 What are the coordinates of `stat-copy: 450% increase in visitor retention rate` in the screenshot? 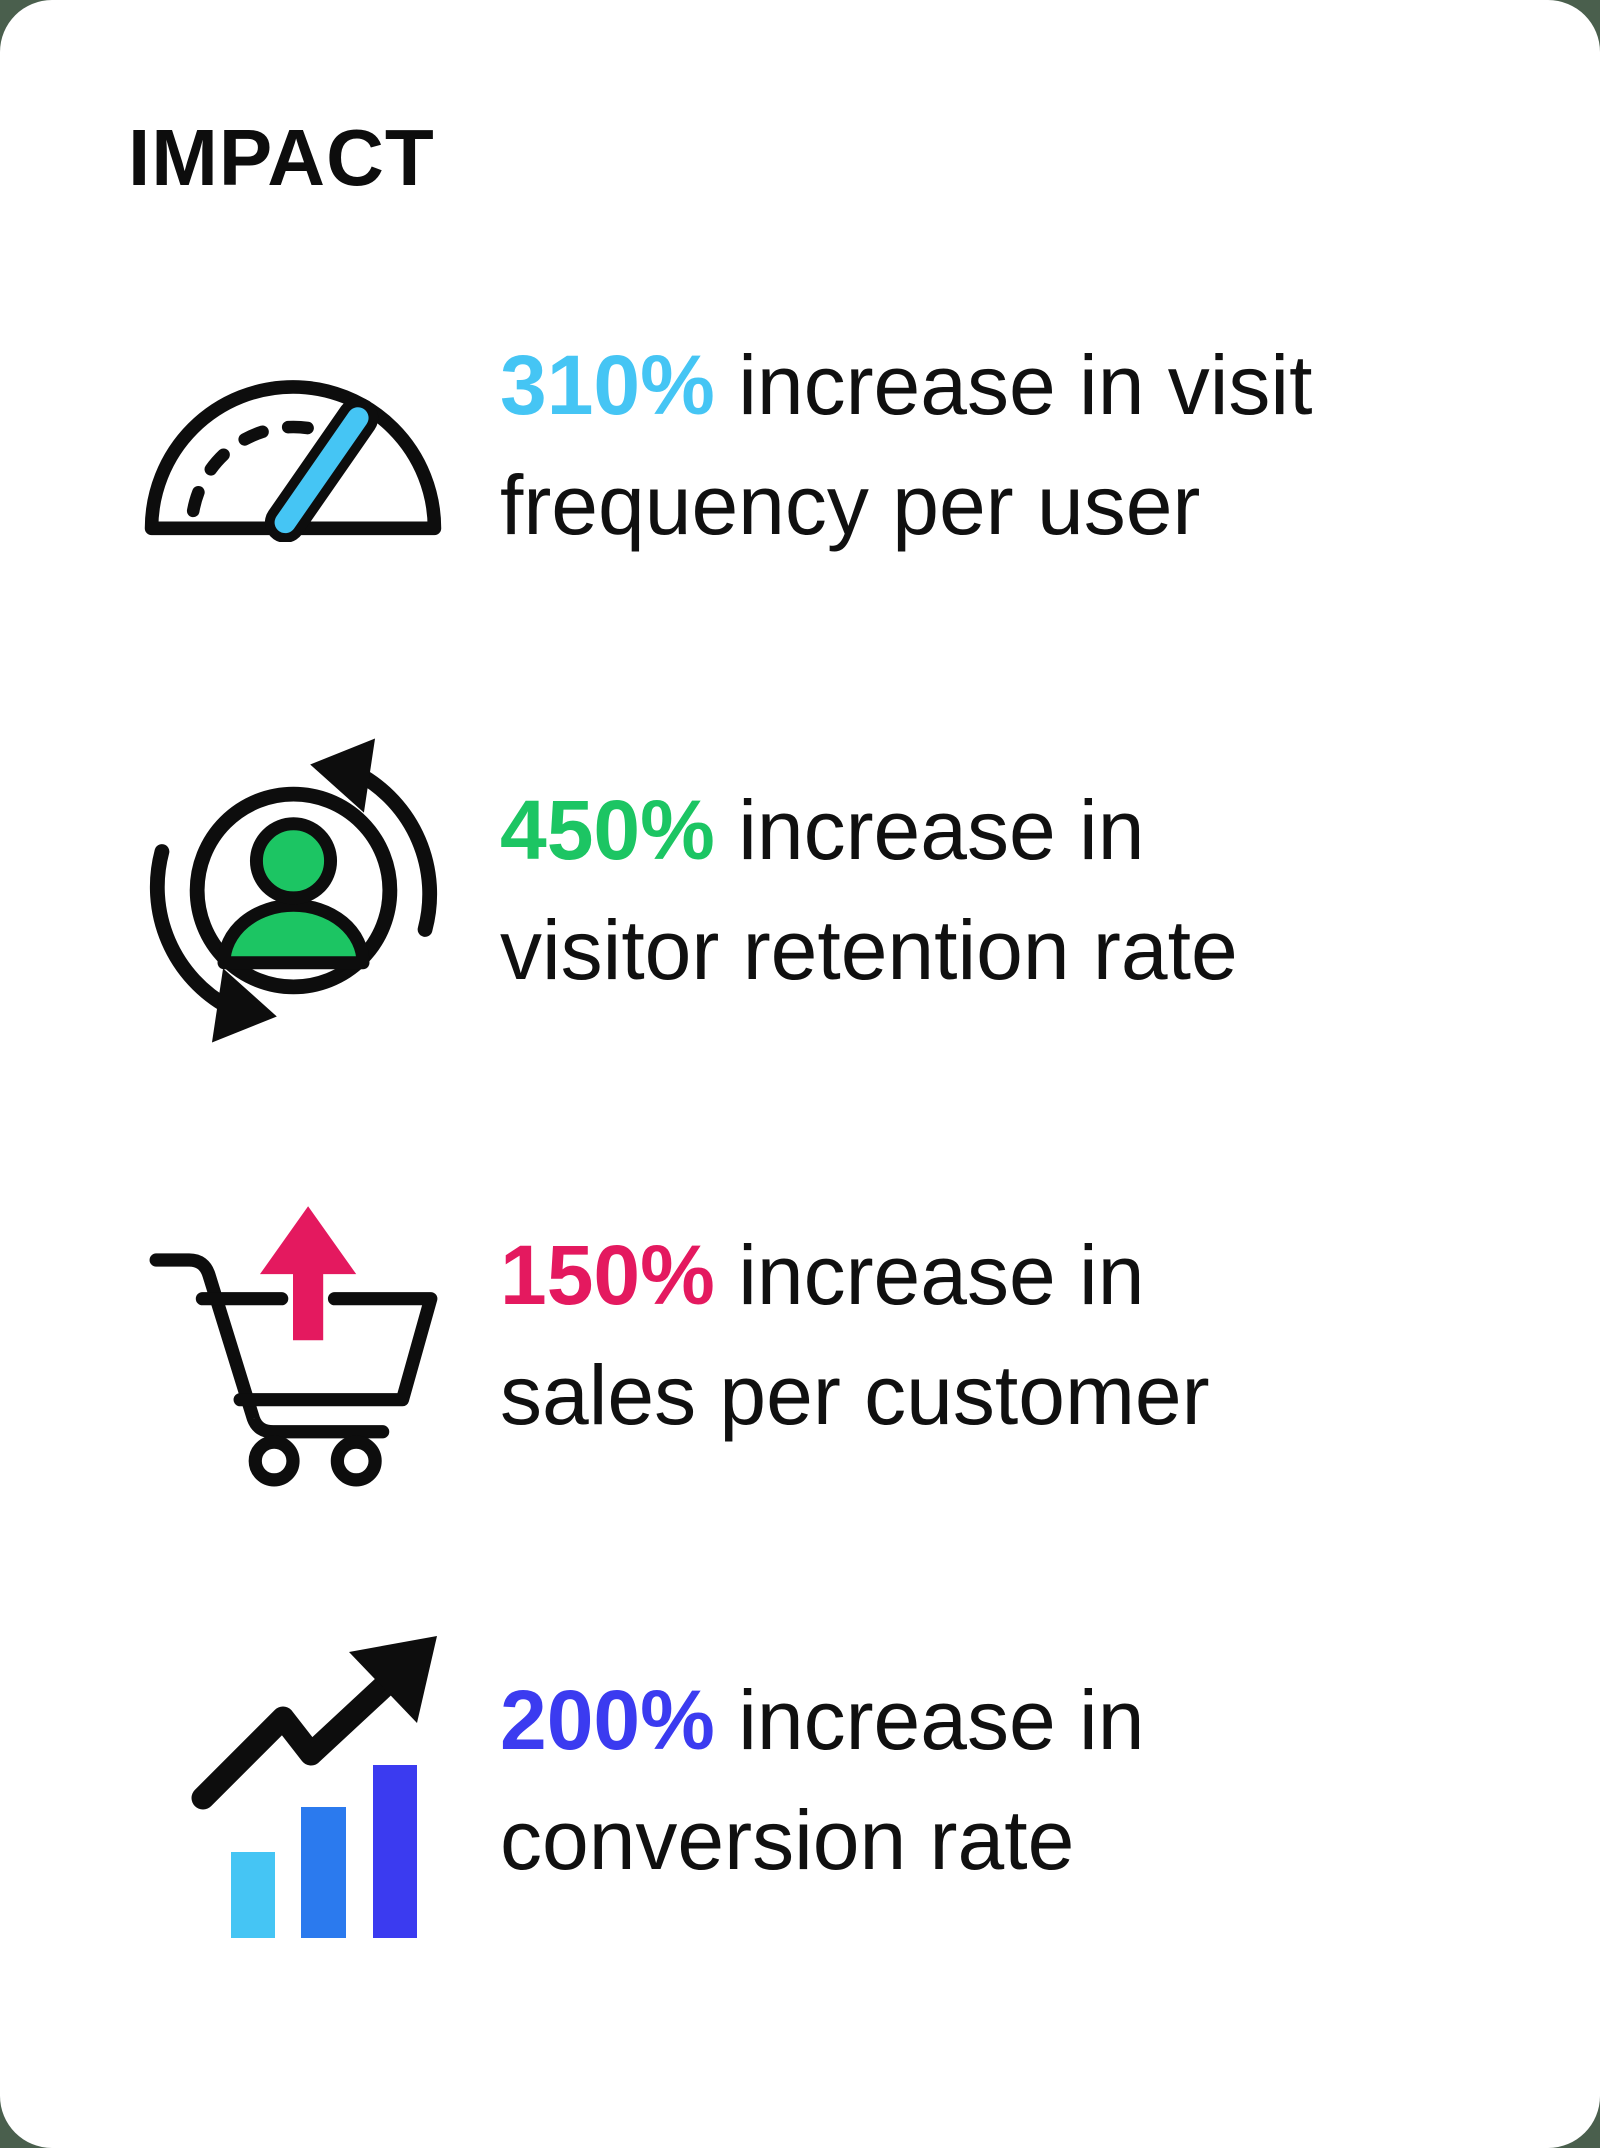 It's located at (869, 890).